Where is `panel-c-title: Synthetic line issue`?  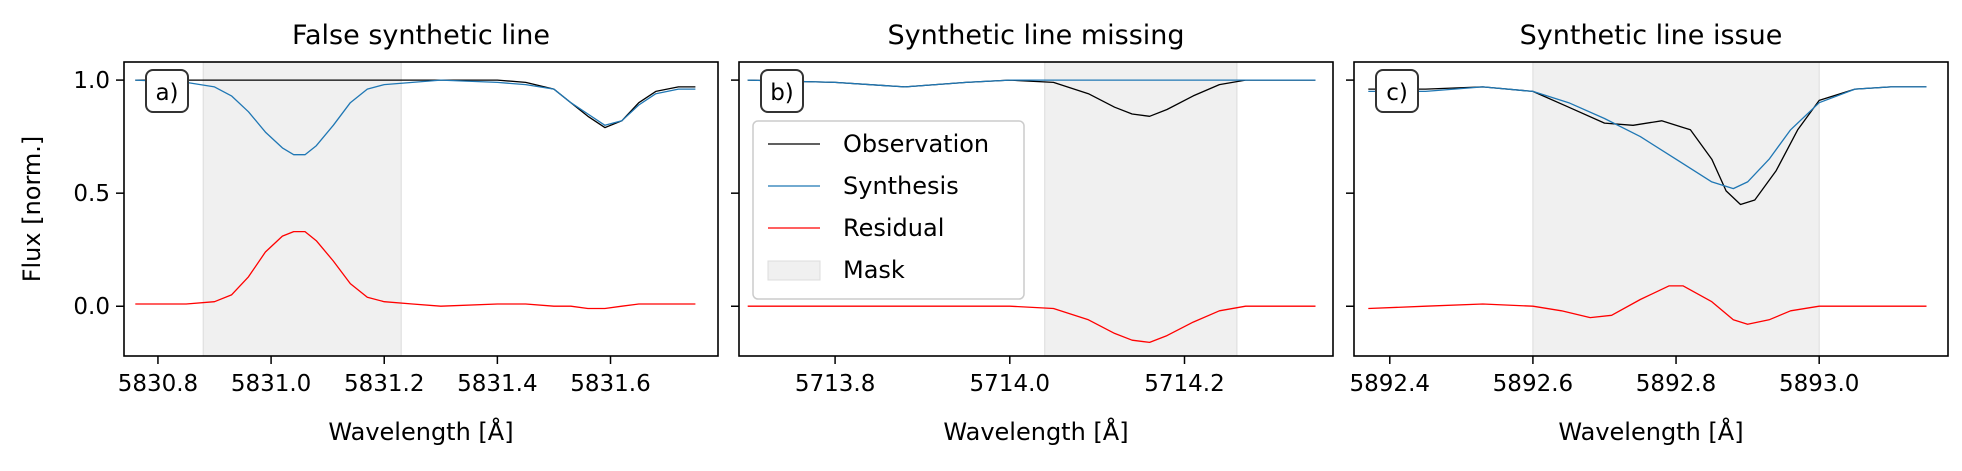 panel-c-title: Synthetic line issue is located at coordinates (1651, 35).